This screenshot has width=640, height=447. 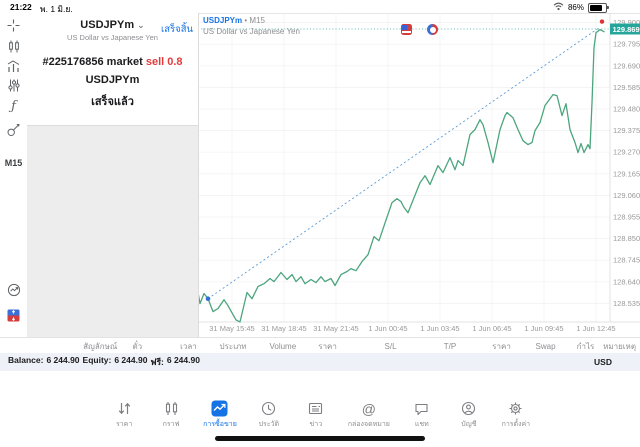 I want to click on svg-text: 1 Jun 06:45, so click(x=491, y=328).